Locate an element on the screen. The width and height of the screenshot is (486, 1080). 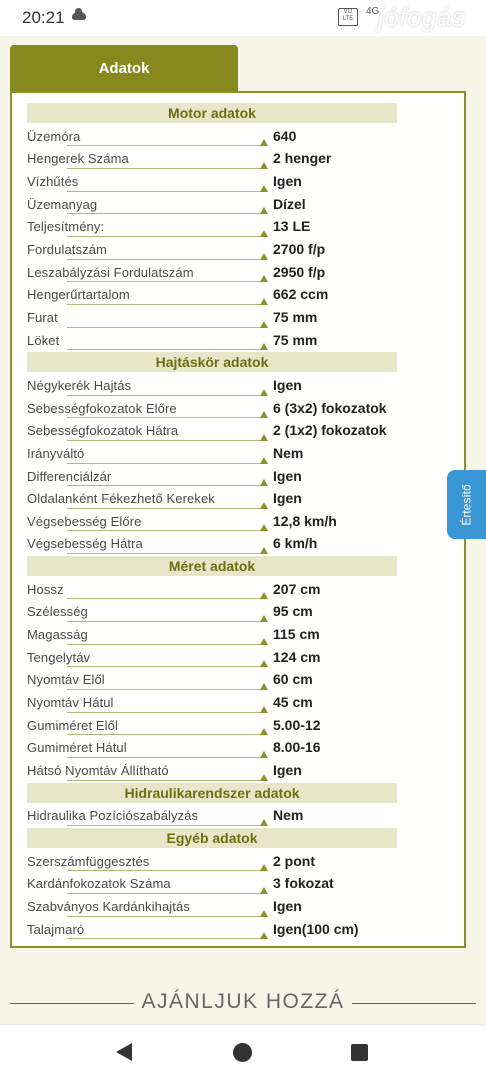
divider-right is located at coordinates (414, 1003).